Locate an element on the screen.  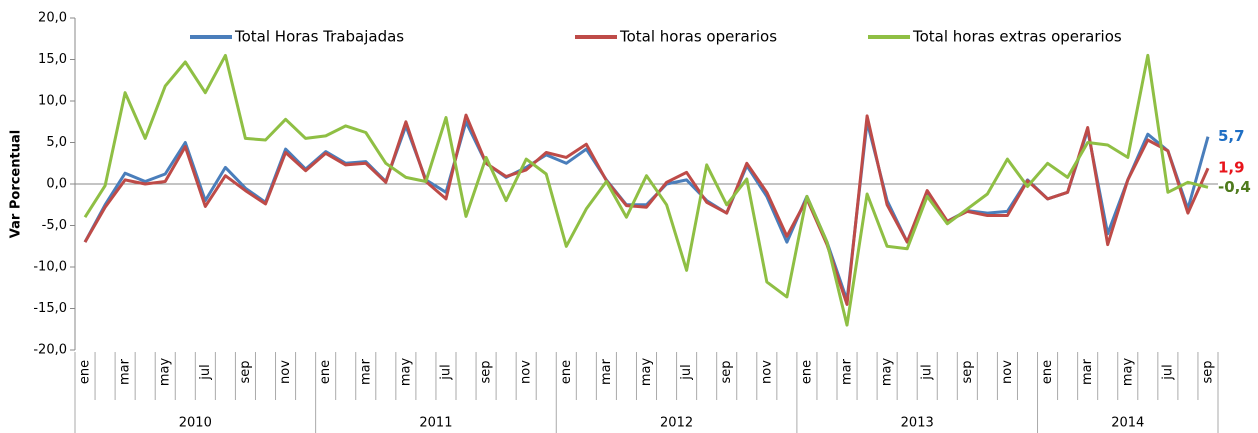
x-group-label: 2010 is located at coordinates (195, 423).